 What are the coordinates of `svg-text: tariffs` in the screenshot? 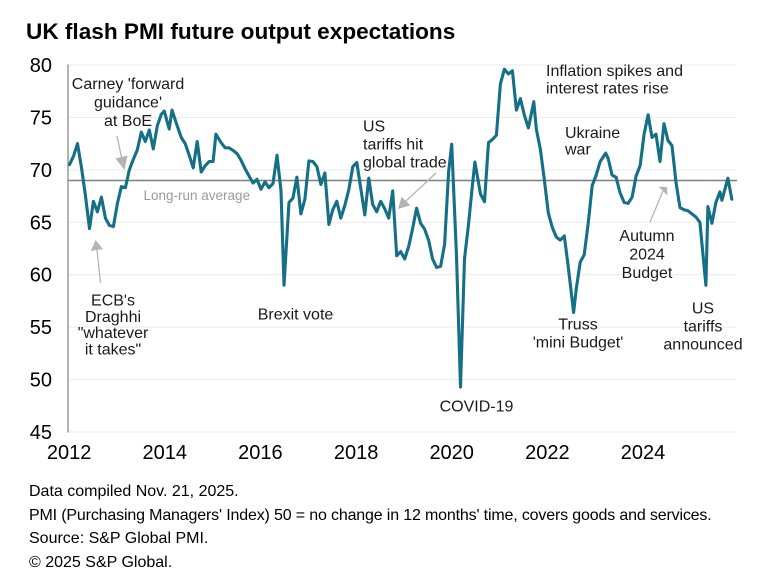 It's located at (703, 327).